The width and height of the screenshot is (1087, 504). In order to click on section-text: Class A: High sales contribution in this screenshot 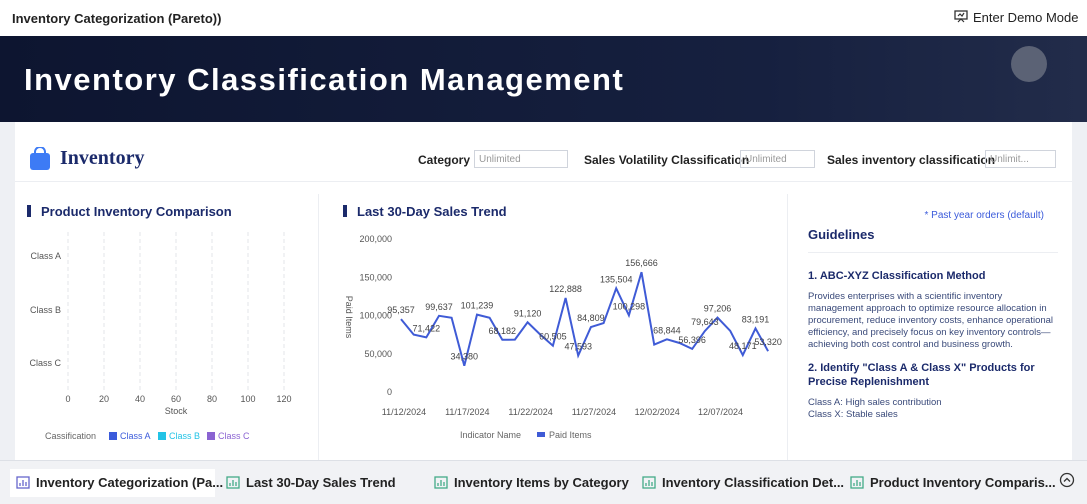, I will do `click(875, 402)`.